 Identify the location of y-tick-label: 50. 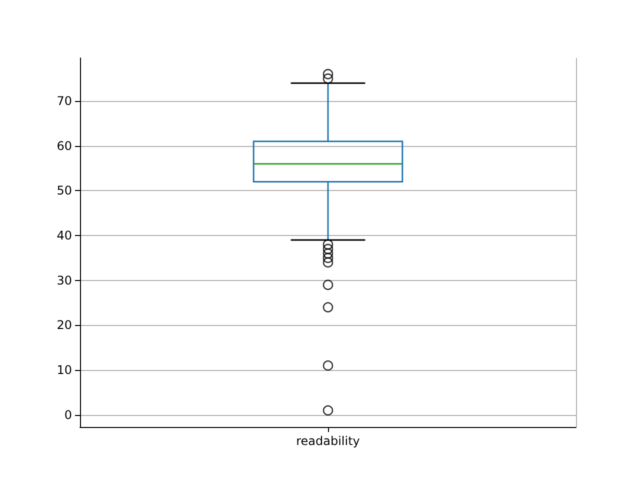
(64, 191).